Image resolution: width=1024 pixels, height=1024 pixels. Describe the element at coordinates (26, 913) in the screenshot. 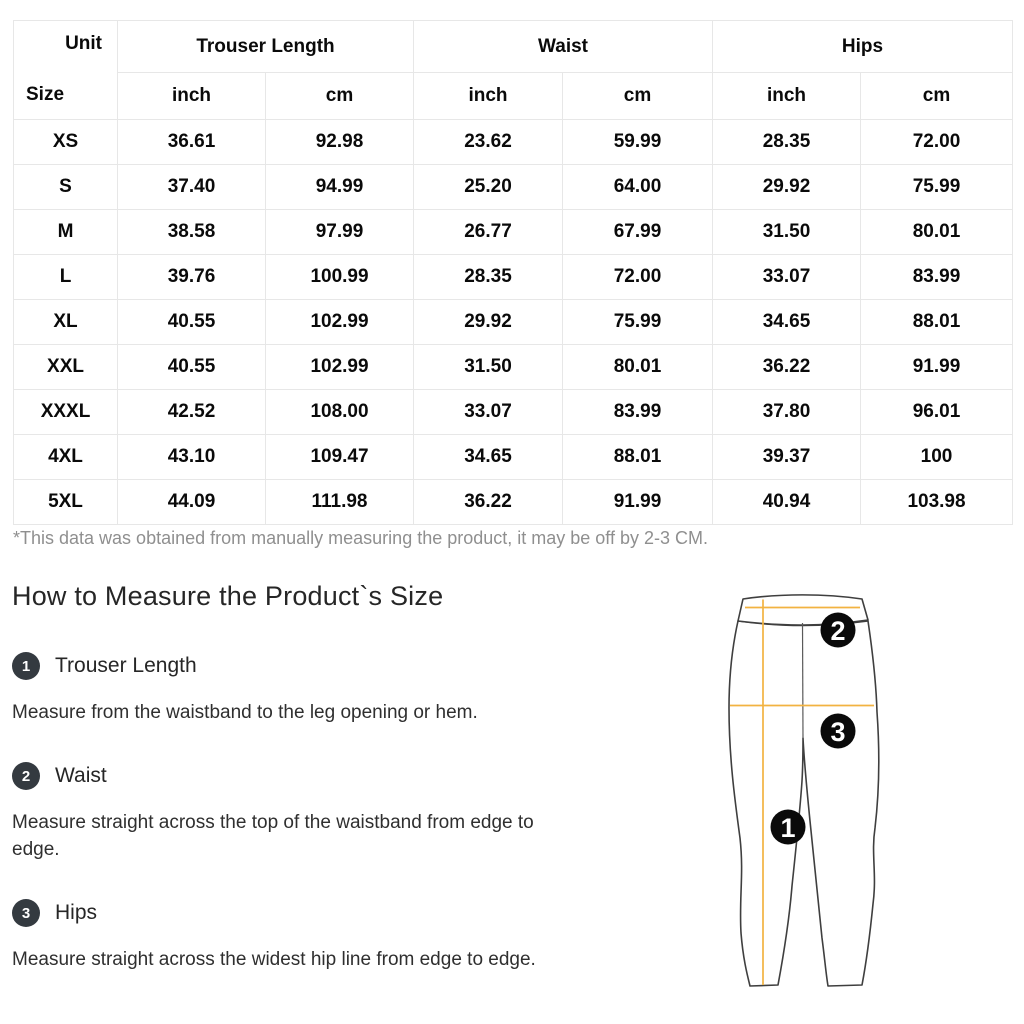

I see `step-3-badge: 3` at that location.